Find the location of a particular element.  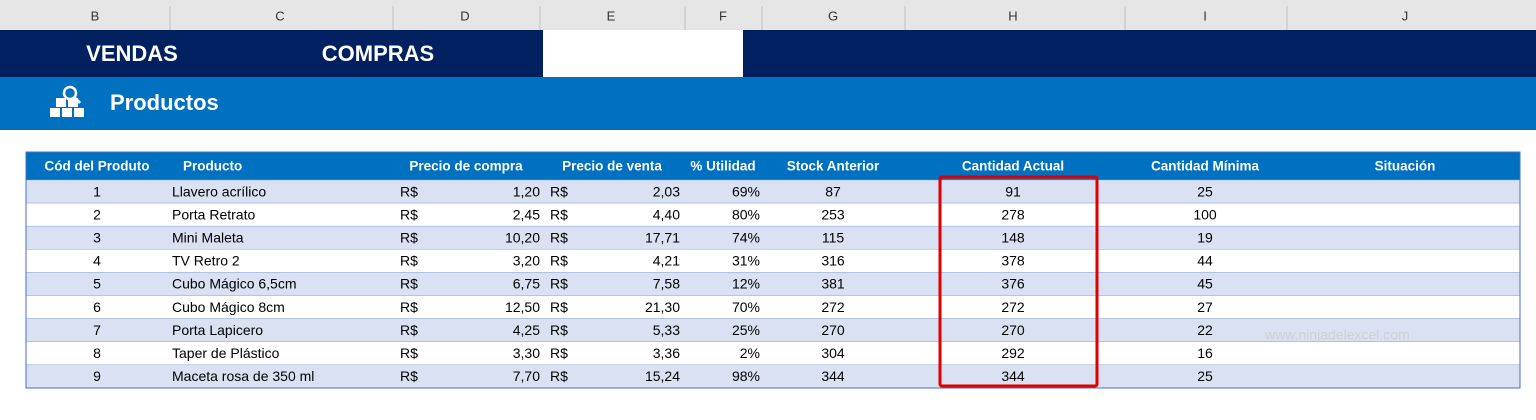

table-cell: 6,75 is located at coordinates (526, 284).